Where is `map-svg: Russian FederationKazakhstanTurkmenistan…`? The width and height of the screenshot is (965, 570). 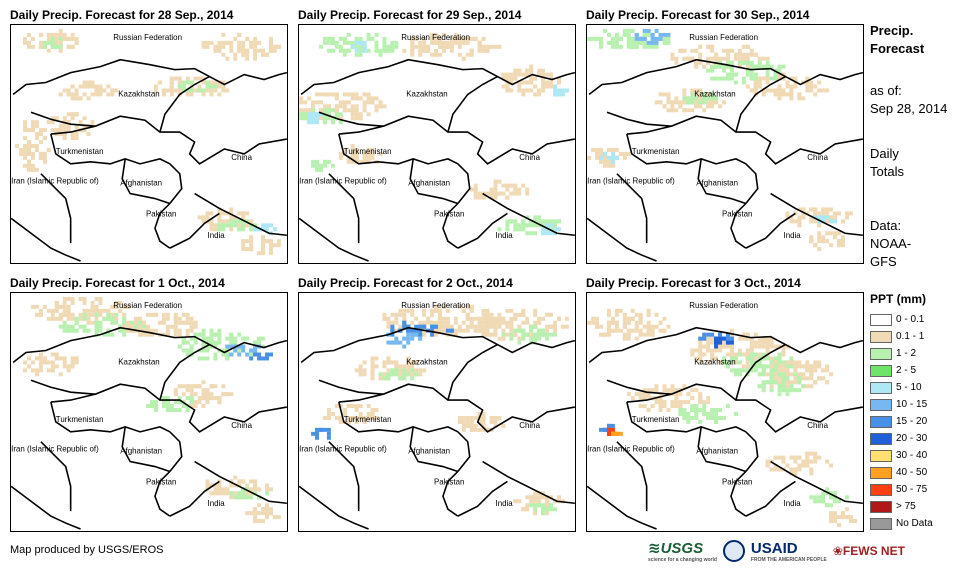
map-svg: Russian FederationKazakhstanTurkmenistan… is located at coordinates (725, 145).